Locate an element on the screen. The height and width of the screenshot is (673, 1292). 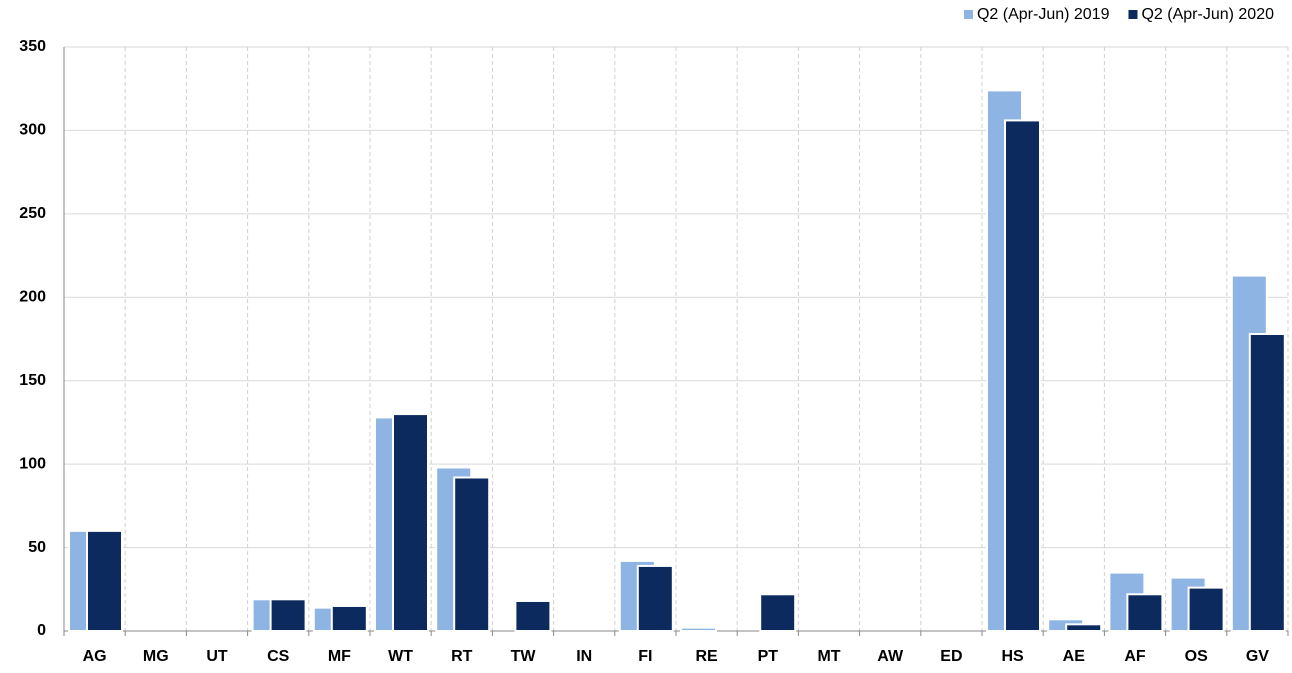
x-tick-label: OS is located at coordinates (1196, 656).